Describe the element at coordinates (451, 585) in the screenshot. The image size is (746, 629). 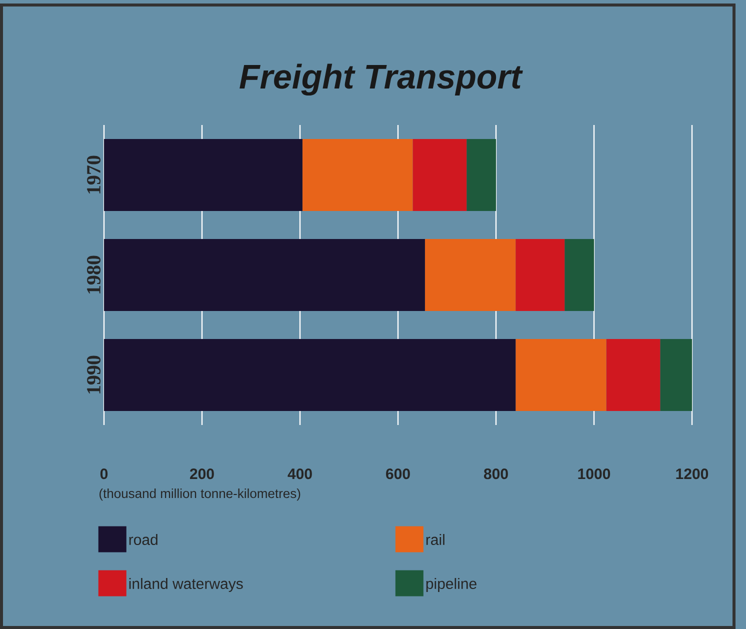
I see `legend-label: pipeline` at that location.